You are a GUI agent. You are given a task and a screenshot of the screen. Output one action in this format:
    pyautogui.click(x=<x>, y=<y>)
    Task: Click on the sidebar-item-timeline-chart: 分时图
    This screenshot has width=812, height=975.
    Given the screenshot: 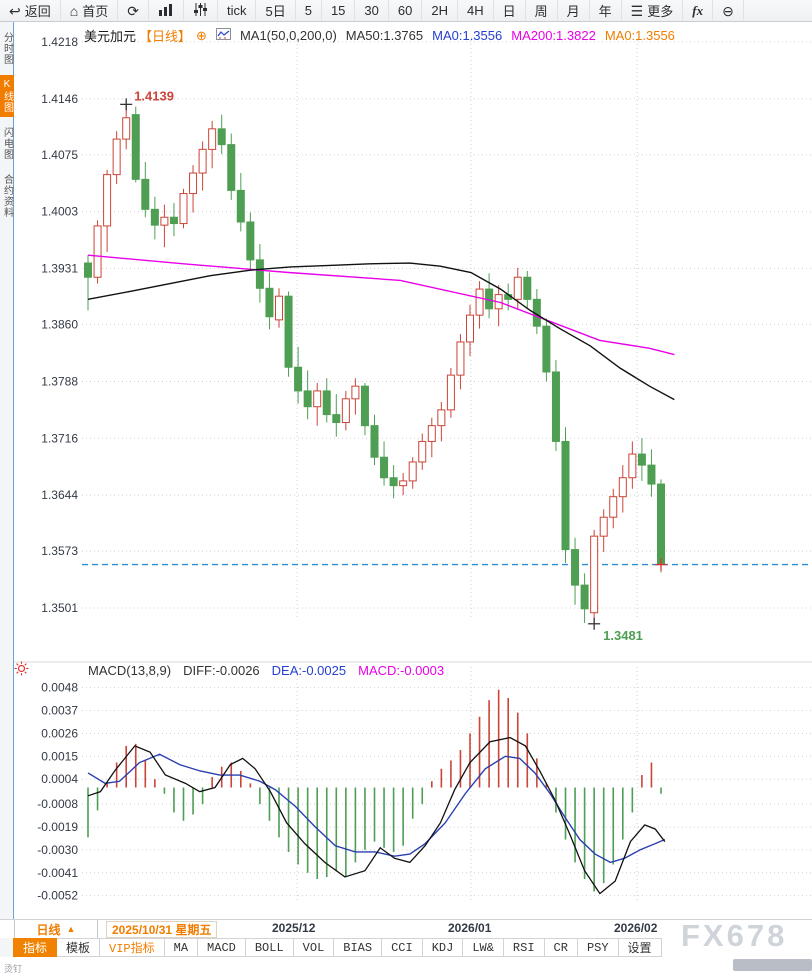 What is the action you would take?
    pyautogui.click(x=7, y=48)
    